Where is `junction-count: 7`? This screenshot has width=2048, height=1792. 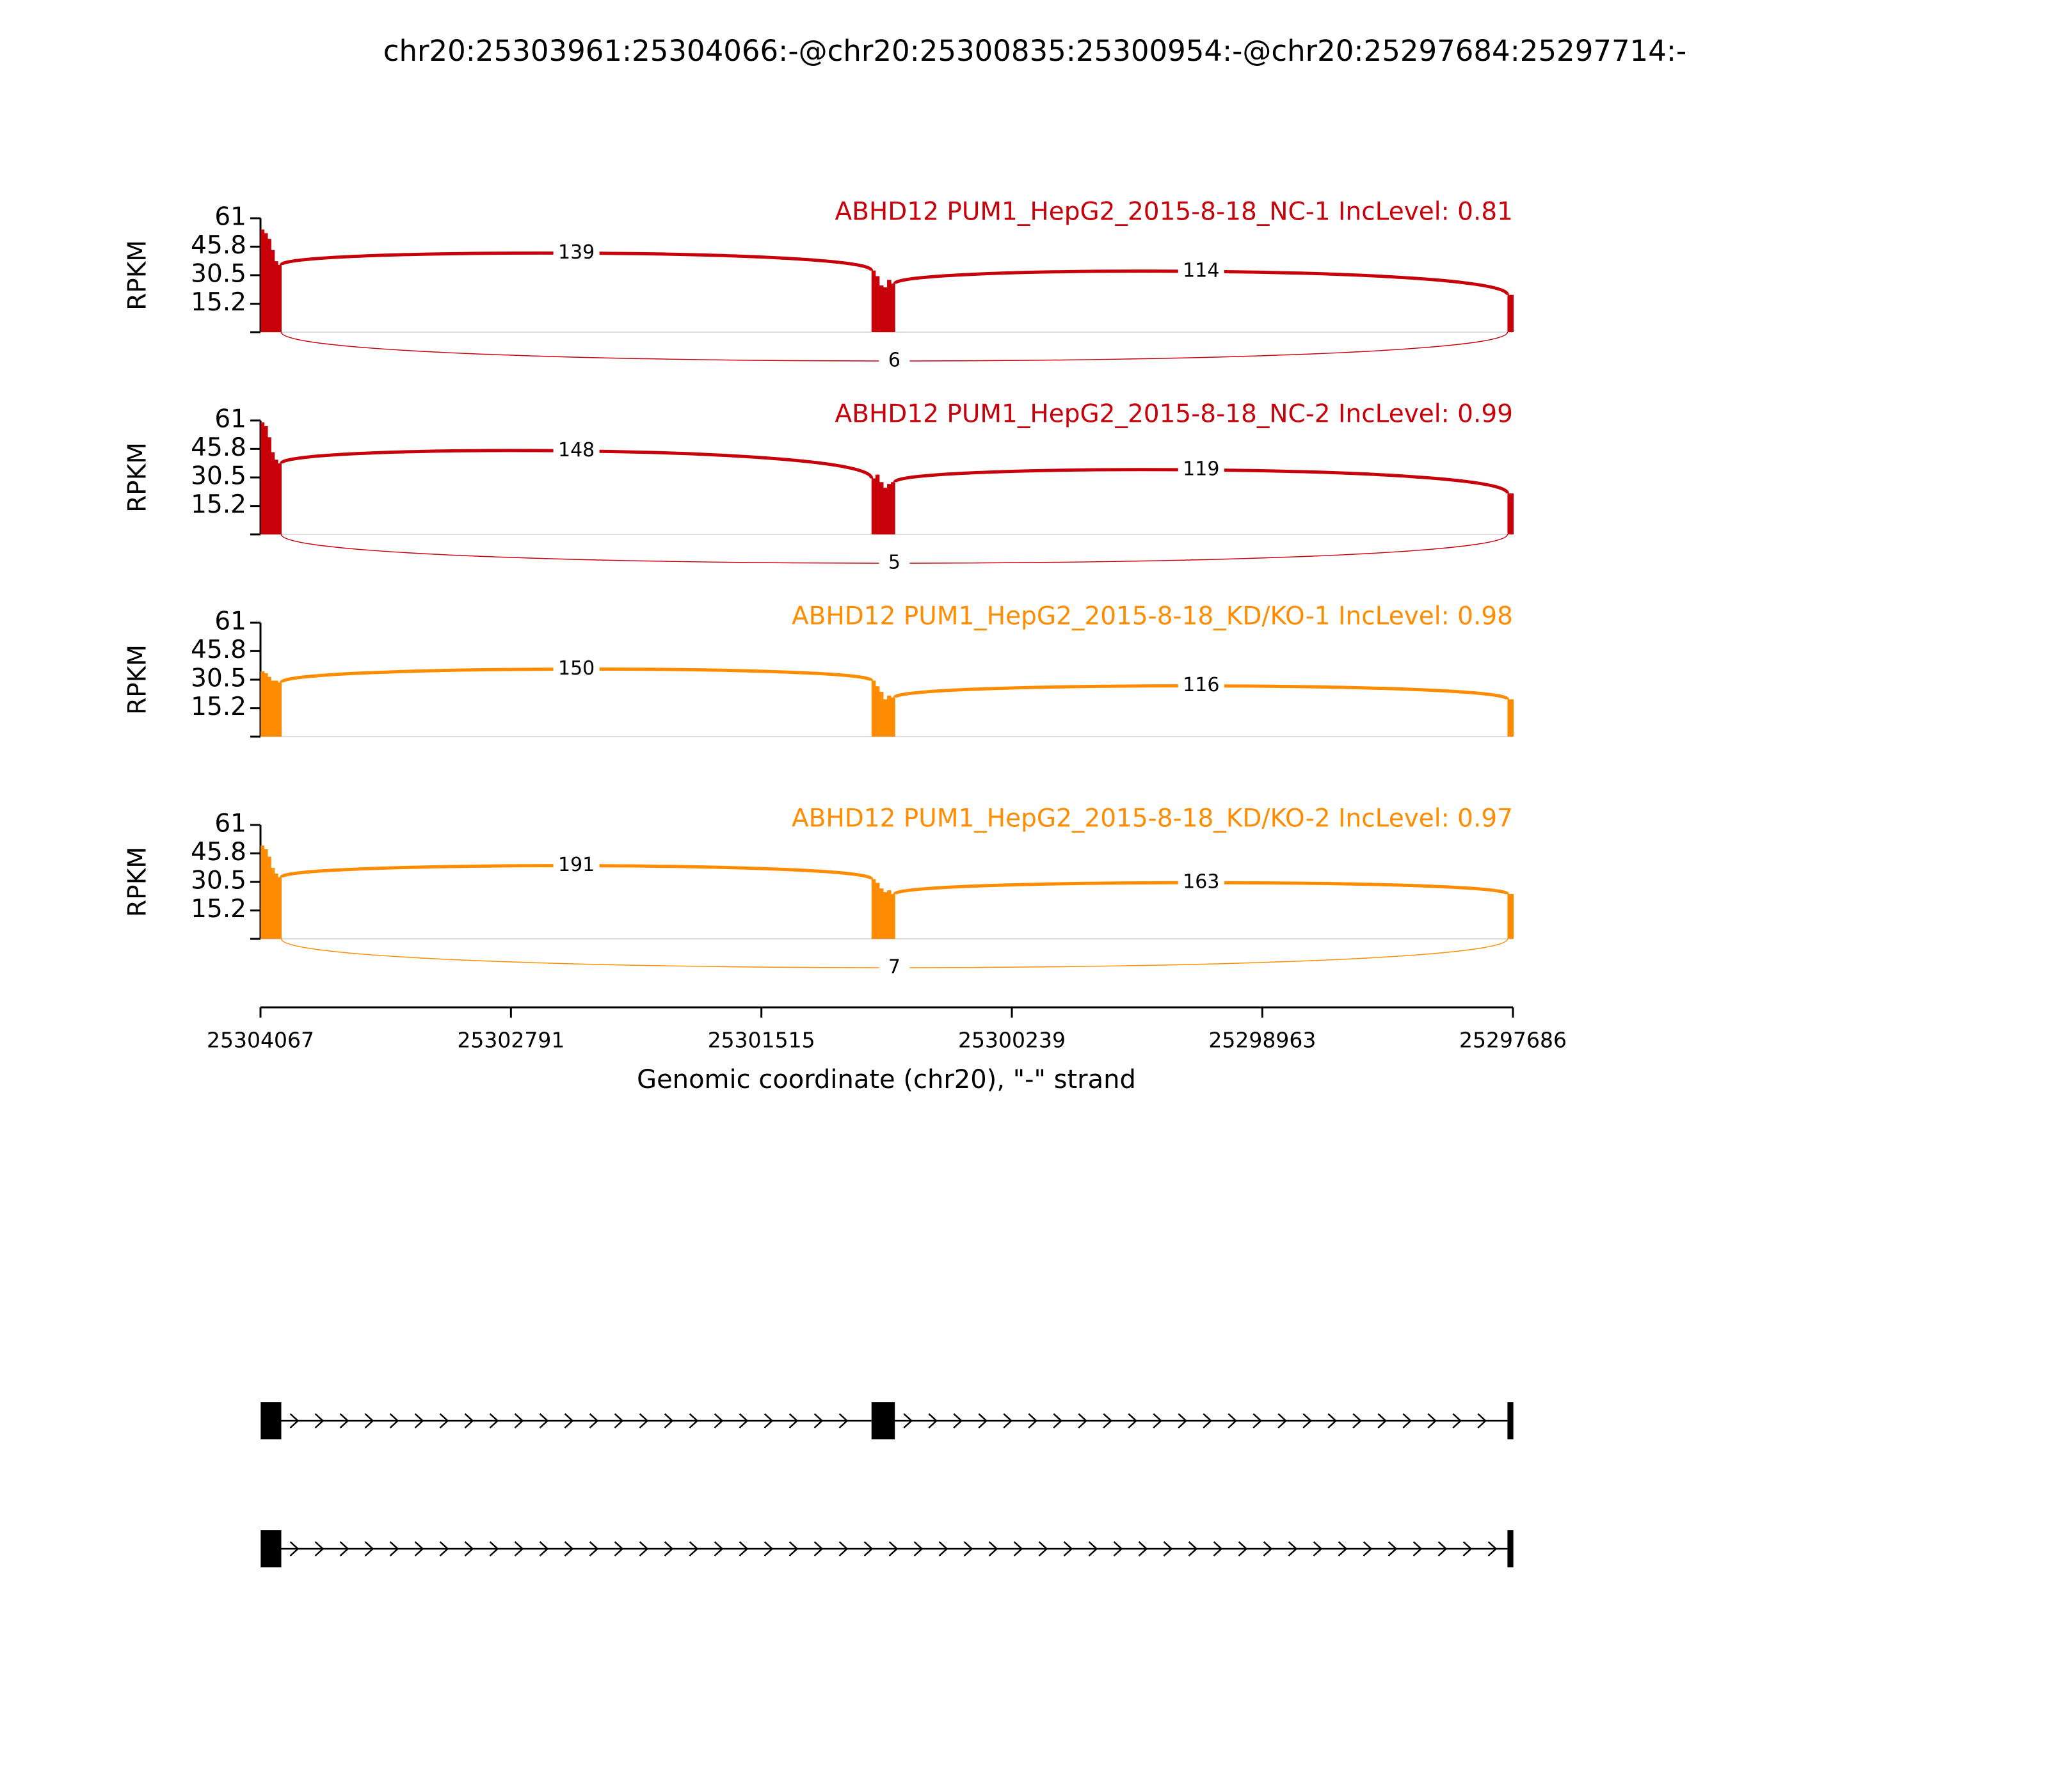 junction-count: 7 is located at coordinates (894, 967).